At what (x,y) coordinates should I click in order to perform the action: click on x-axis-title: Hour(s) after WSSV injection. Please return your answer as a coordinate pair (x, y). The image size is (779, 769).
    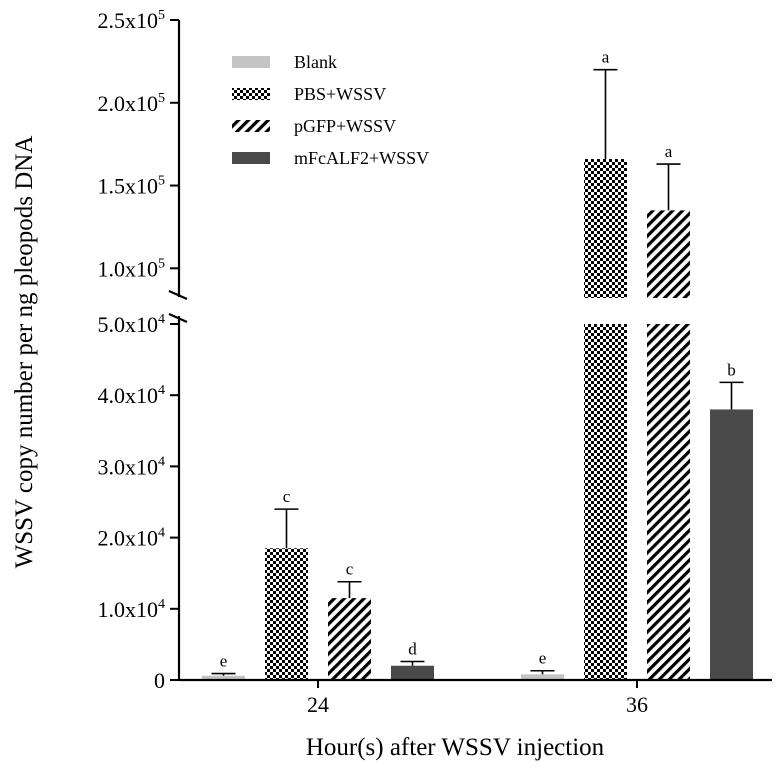
    Looking at the image, I should click on (455, 747).